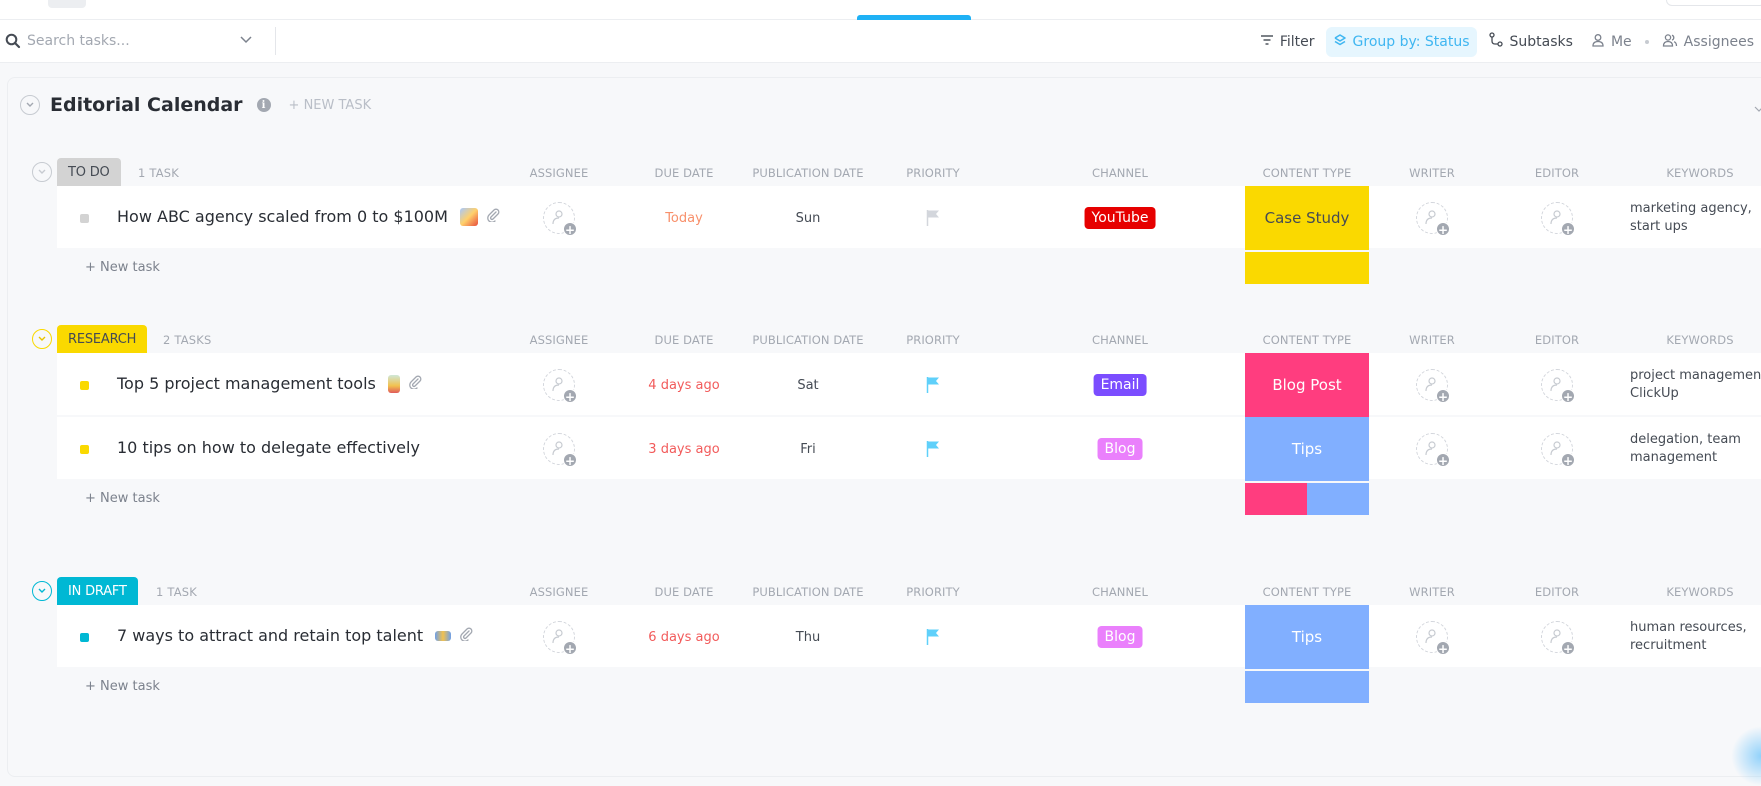 Image resolution: width=1761 pixels, height=786 pixels. Describe the element at coordinates (102, 339) in the screenshot. I see `status-pill: RESEARCH` at that location.